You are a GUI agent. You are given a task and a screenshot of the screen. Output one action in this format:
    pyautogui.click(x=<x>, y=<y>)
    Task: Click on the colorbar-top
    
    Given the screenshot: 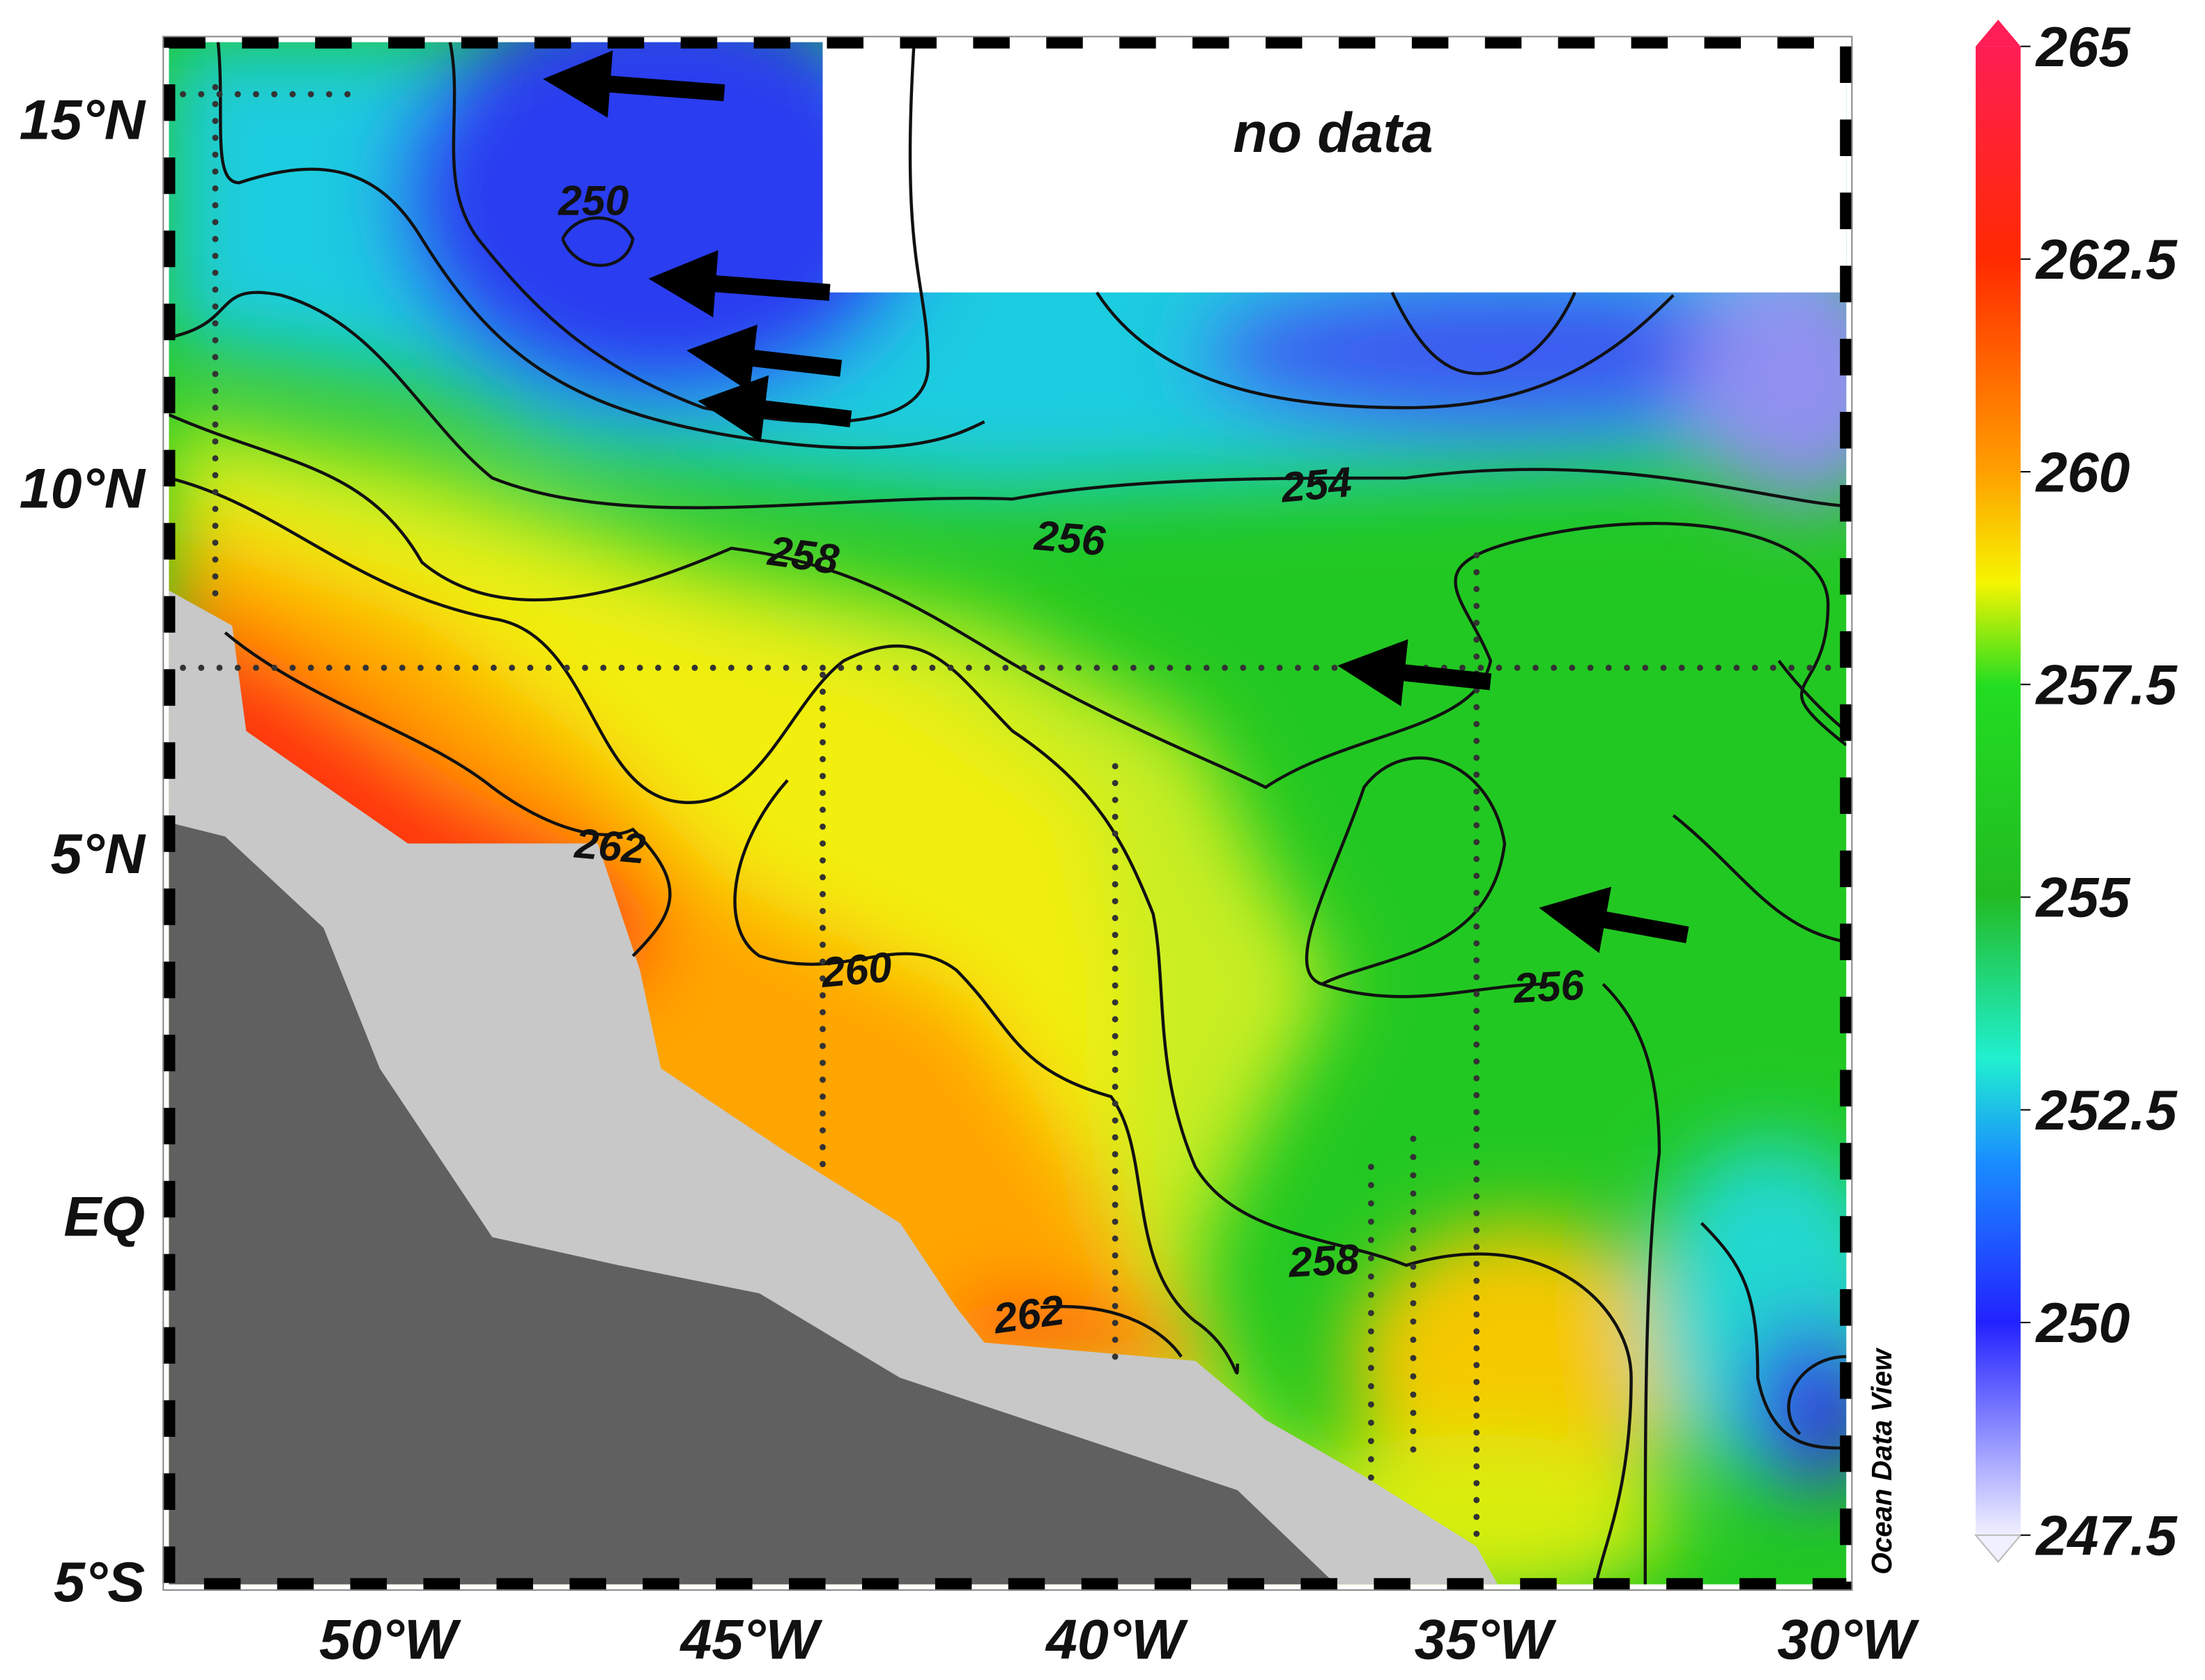 What is the action you would take?
    pyautogui.click(x=1998, y=33)
    